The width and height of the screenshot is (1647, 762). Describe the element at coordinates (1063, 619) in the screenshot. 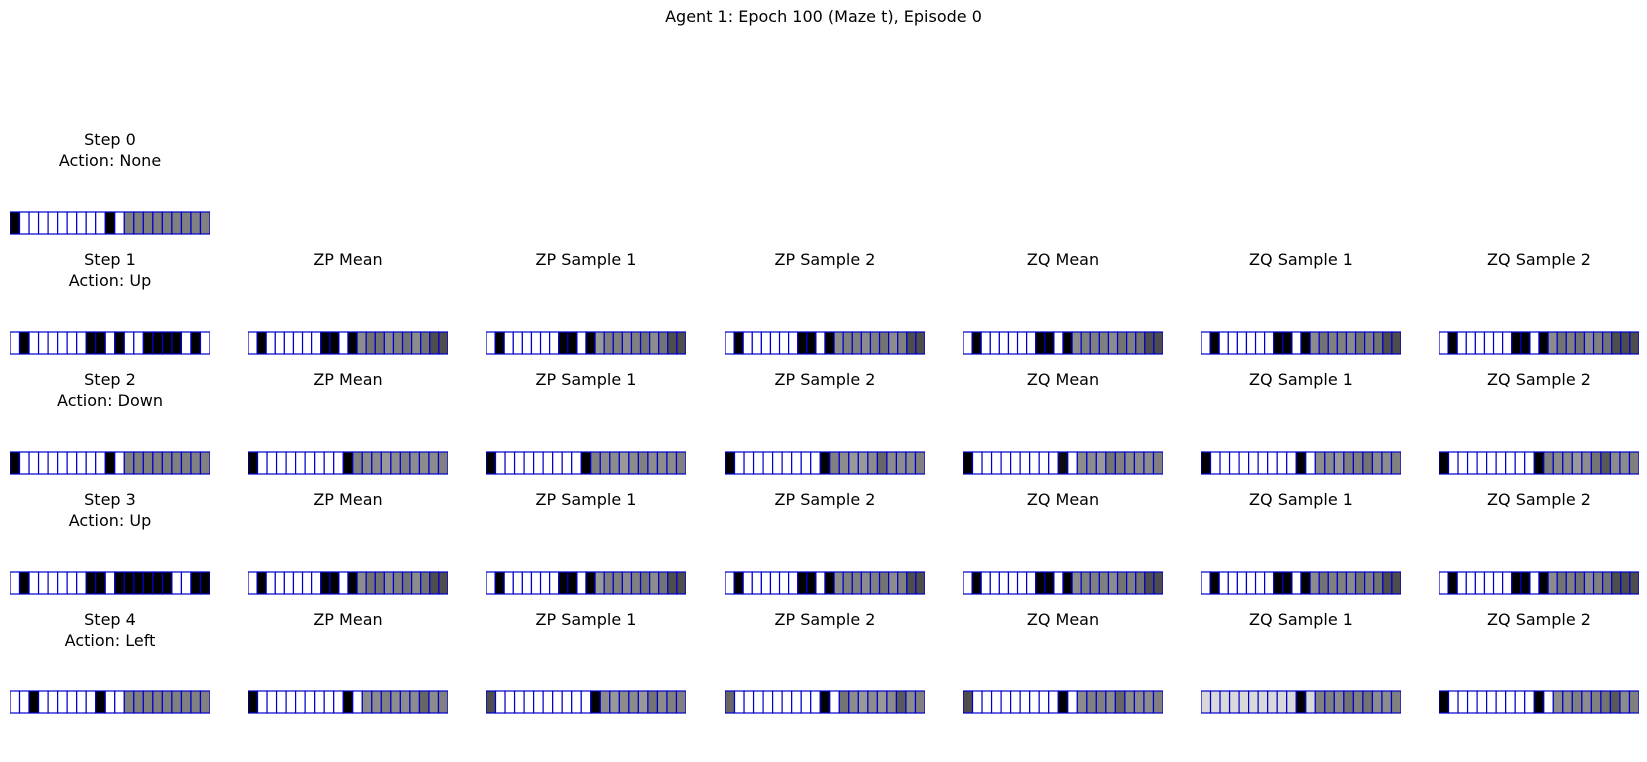

I see `panel-title: ZQ Mean` at that location.